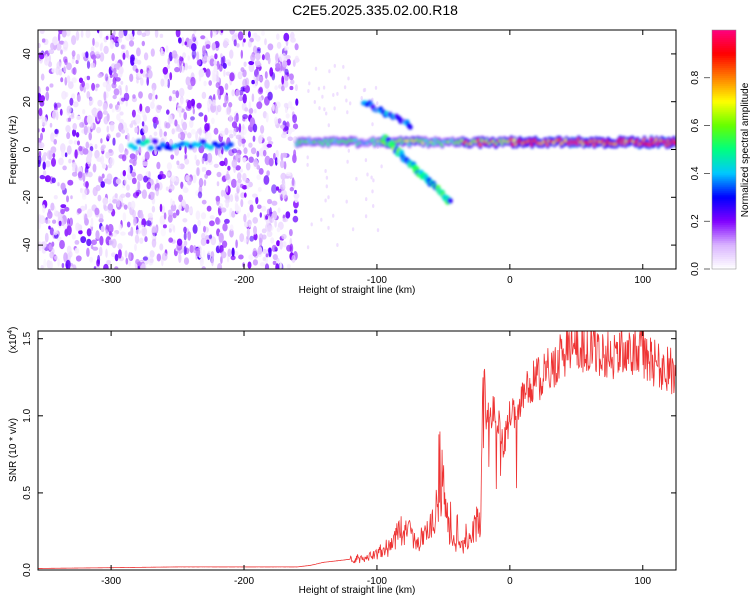 This screenshot has width=750, height=600. What do you see at coordinates (510, 280) in the screenshot?
I see `x-tick-label: 0` at bounding box center [510, 280].